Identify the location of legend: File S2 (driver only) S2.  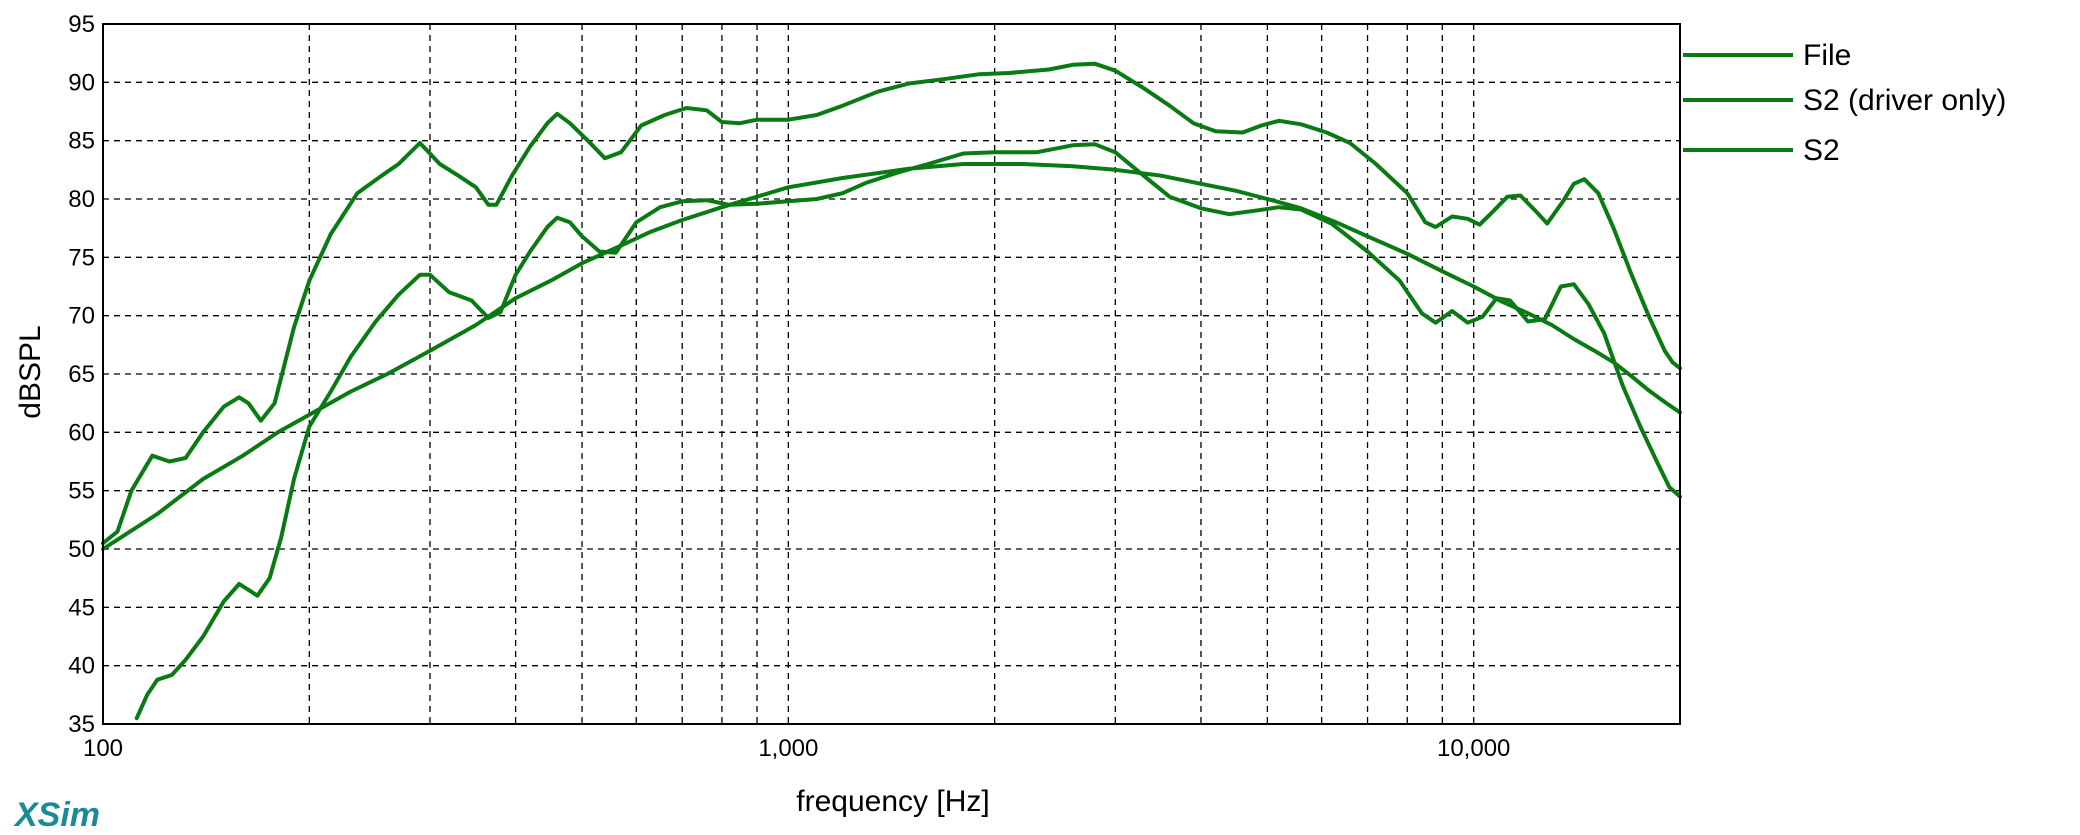
(1844, 103).